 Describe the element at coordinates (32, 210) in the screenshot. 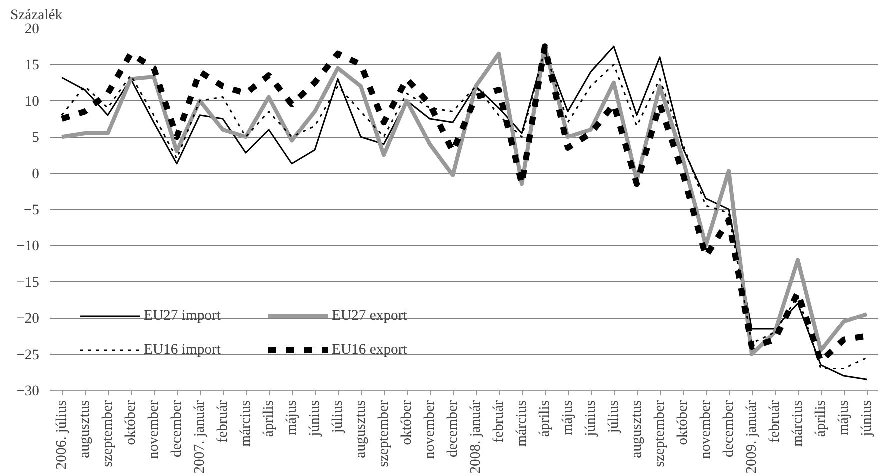

I see `y-tick-label: −5` at that location.